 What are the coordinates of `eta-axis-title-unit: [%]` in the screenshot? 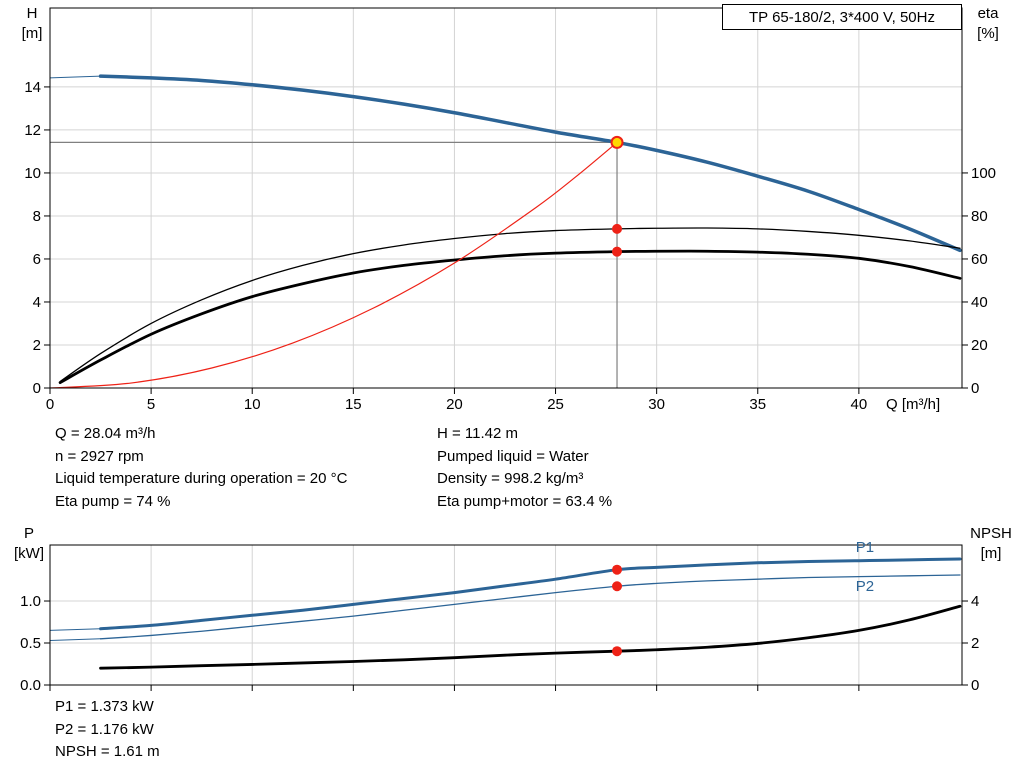 It's located at (988, 33).